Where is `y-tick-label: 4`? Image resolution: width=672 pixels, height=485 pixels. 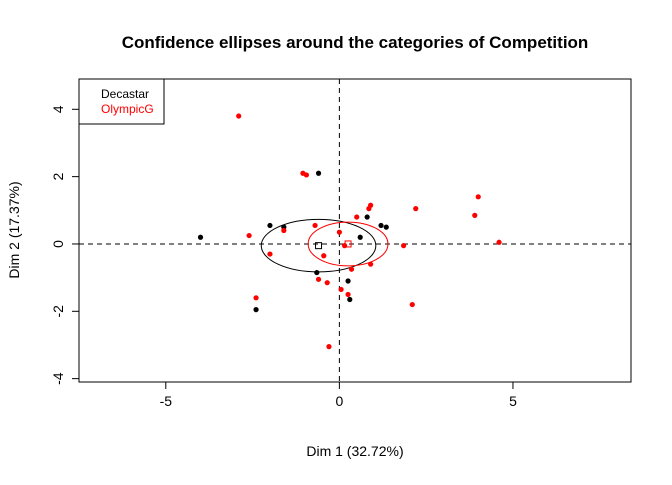 y-tick-label: 4 is located at coordinates (58, 109).